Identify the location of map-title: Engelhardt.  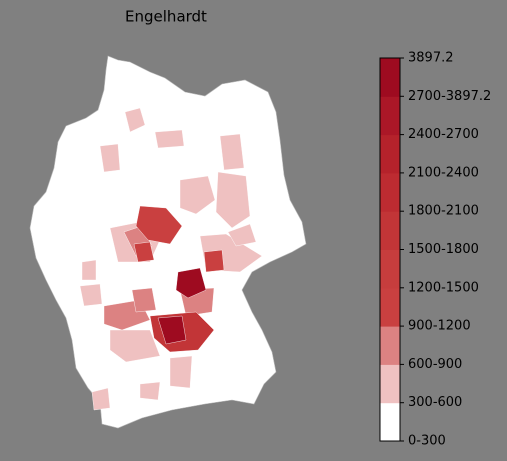
(166, 17).